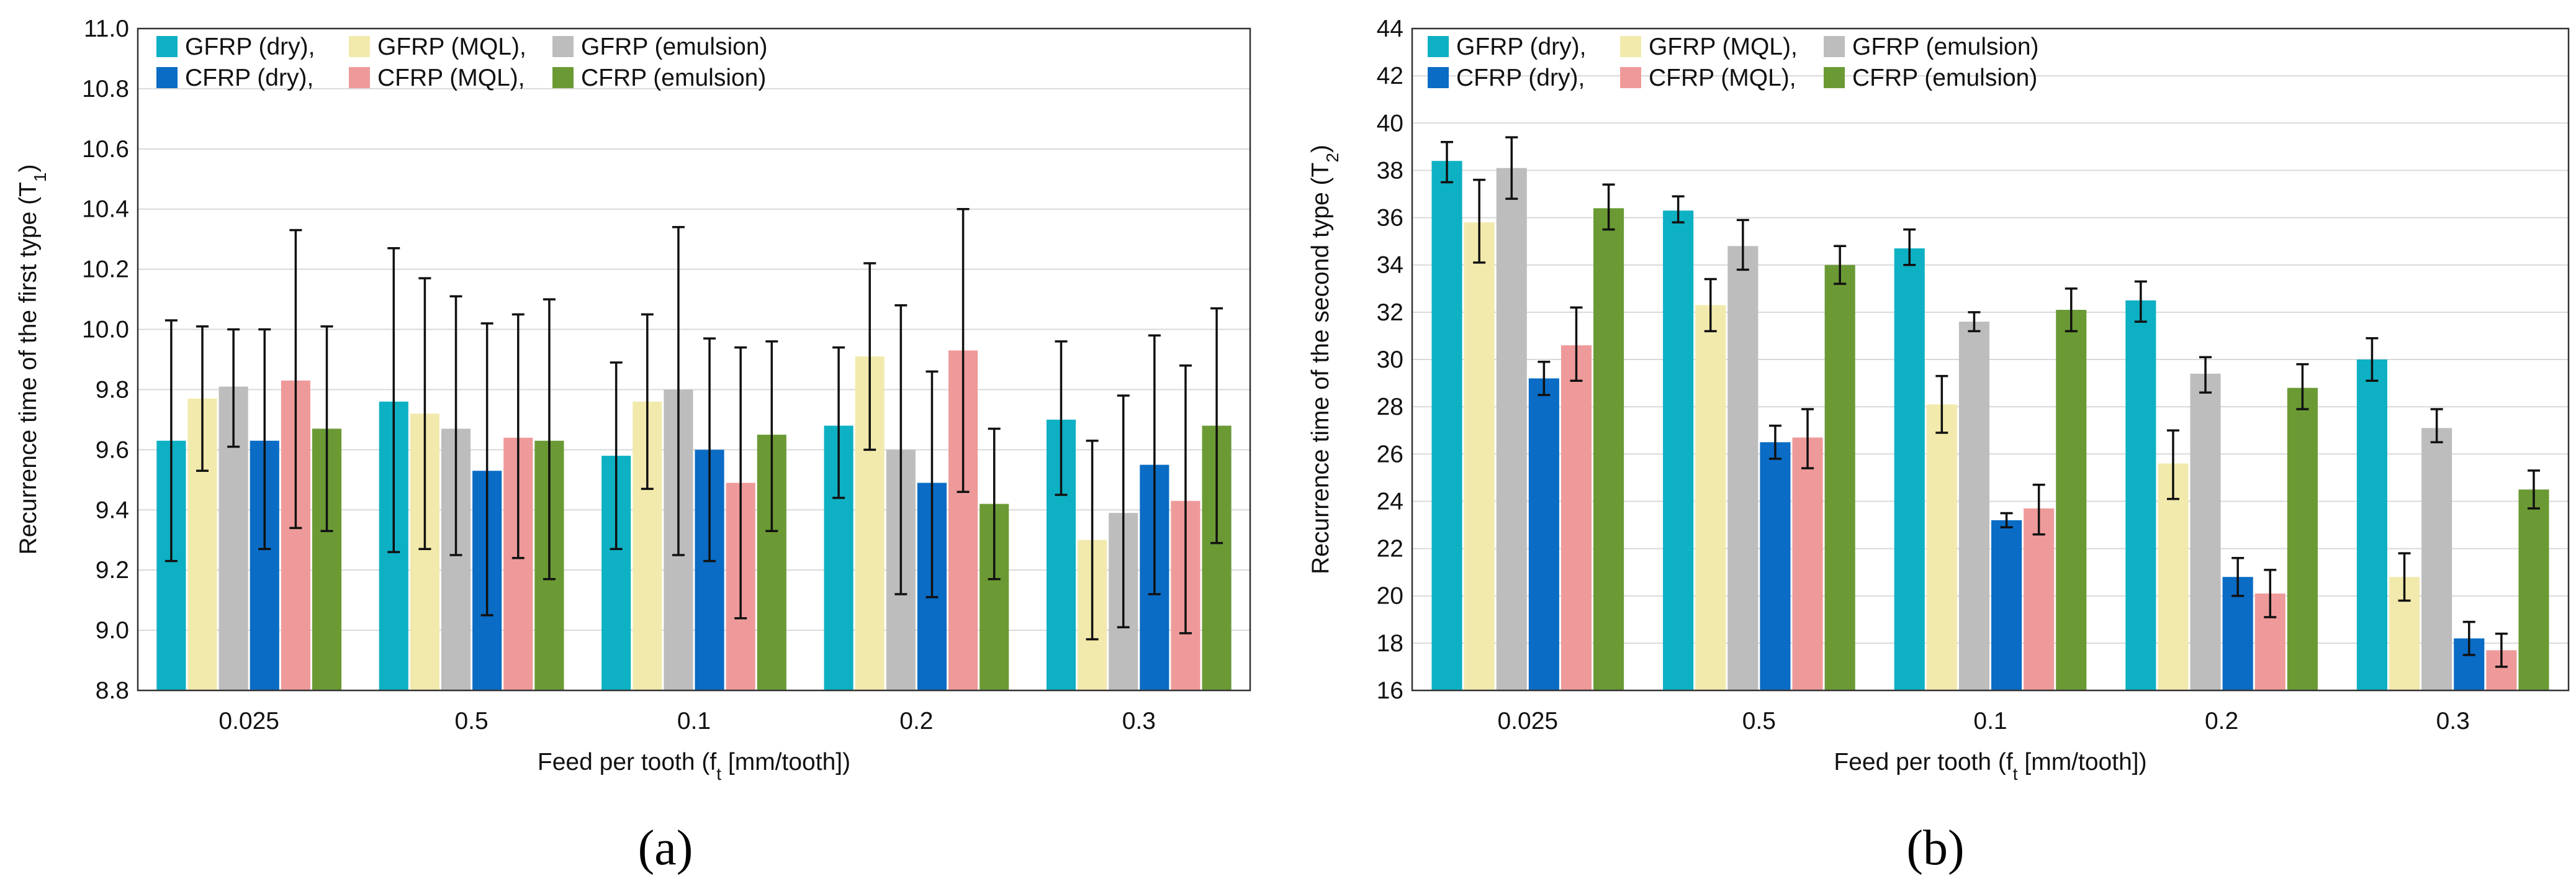 This screenshot has width=2576, height=886. What do you see at coordinates (1390, 596) in the screenshot?
I see `b-y-tick-label: 20` at bounding box center [1390, 596].